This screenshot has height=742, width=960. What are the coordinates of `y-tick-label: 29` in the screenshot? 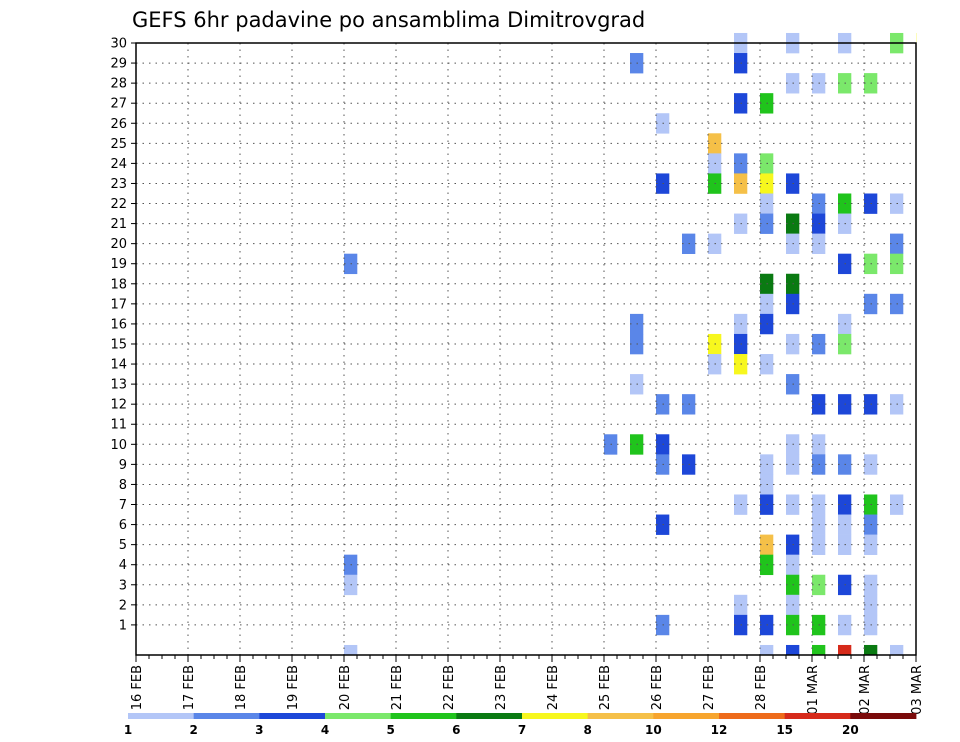 It's located at (118, 64).